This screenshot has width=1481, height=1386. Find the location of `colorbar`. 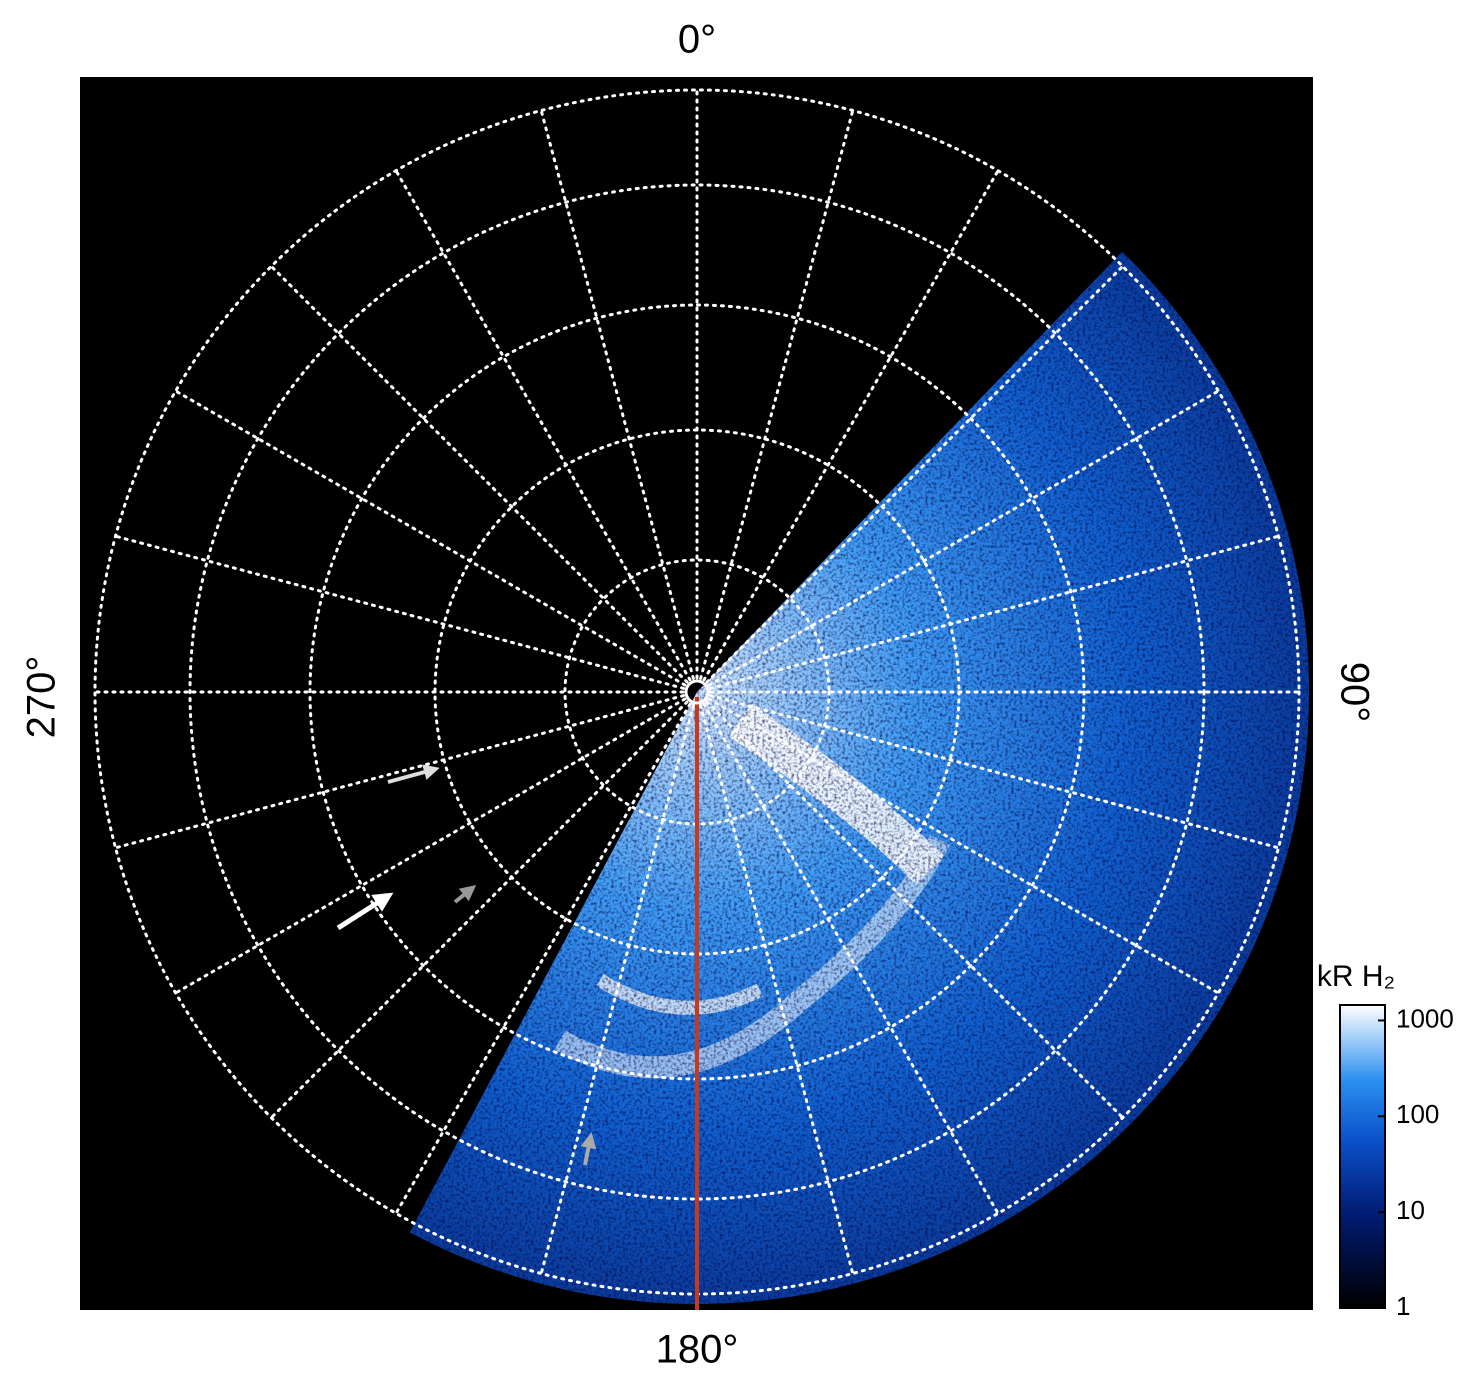

colorbar is located at coordinates (1362, 1156).